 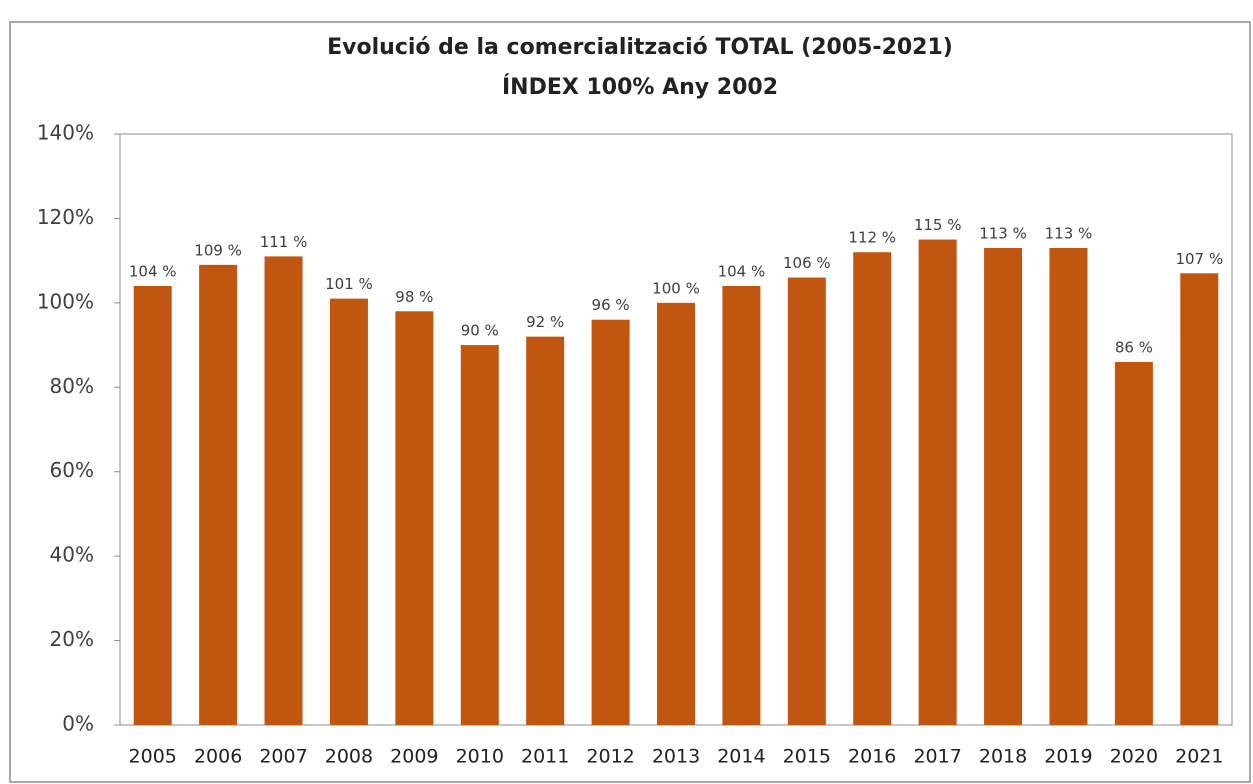 What do you see at coordinates (1199, 259) in the screenshot?
I see `value-label: 107 %` at bounding box center [1199, 259].